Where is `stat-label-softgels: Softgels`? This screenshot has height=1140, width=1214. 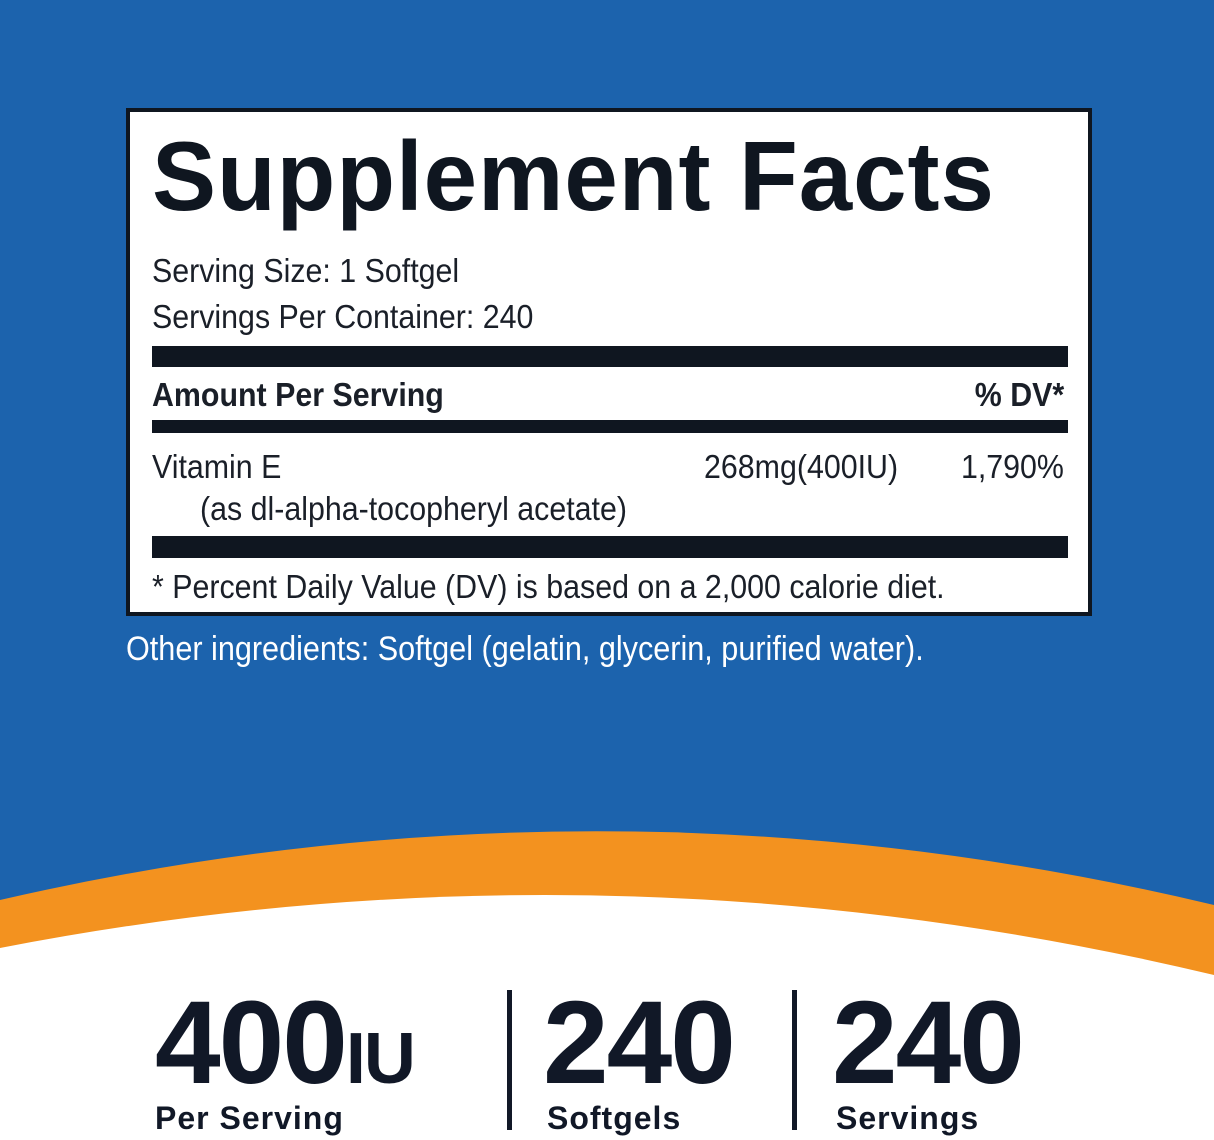
stat-label-softgels: Softgels is located at coordinates (614, 1118).